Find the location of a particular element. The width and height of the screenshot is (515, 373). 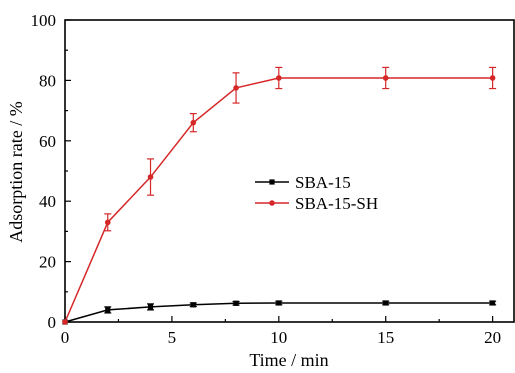

legend-item: SBA-15-SH is located at coordinates (316, 203).